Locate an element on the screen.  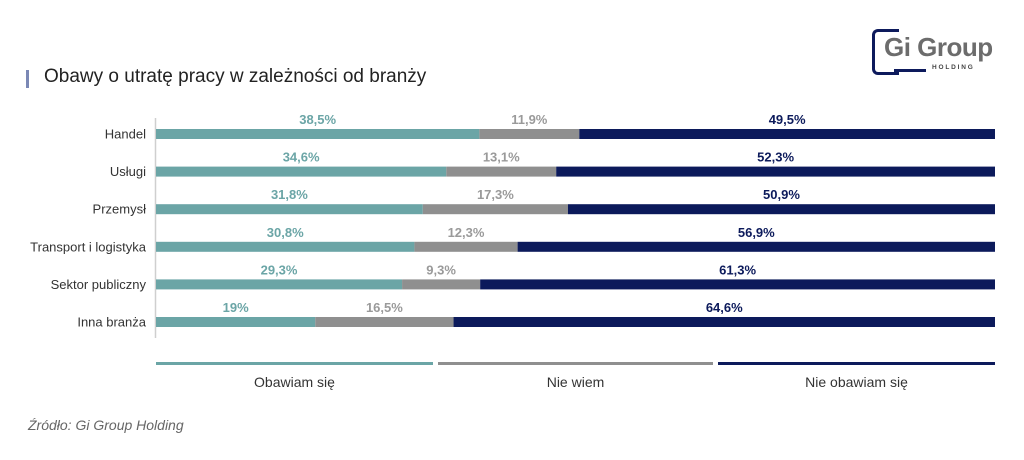
value-label-nie-obawiam: 61,3% is located at coordinates (737, 269).